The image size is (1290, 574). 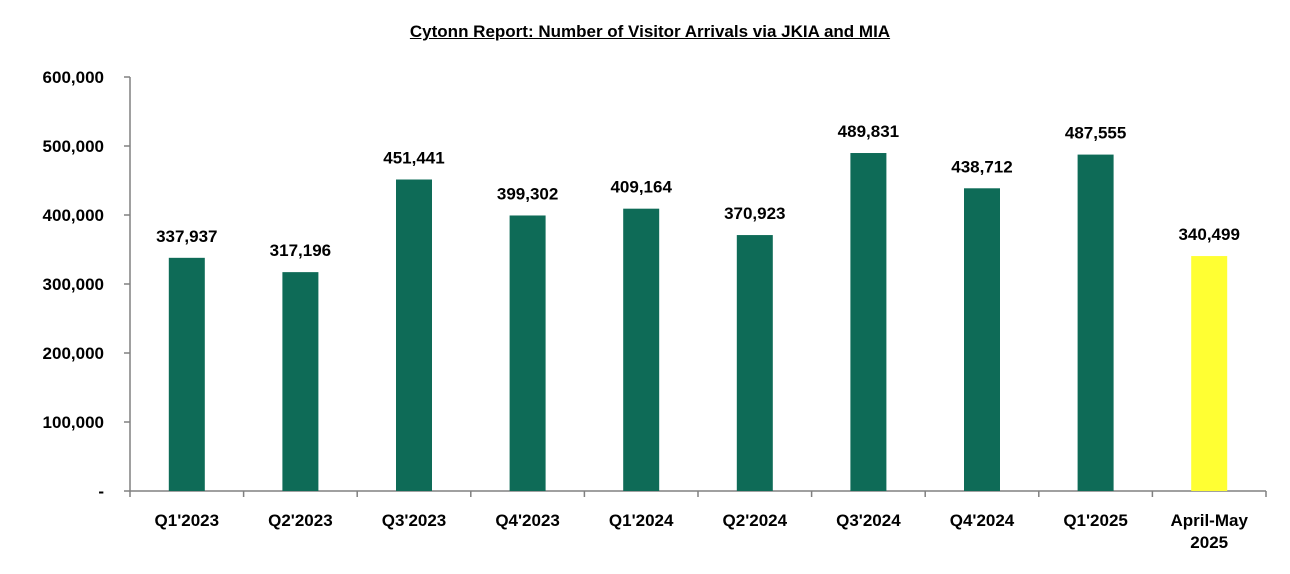 I want to click on category-label: Q1'2023, so click(x=187, y=520).